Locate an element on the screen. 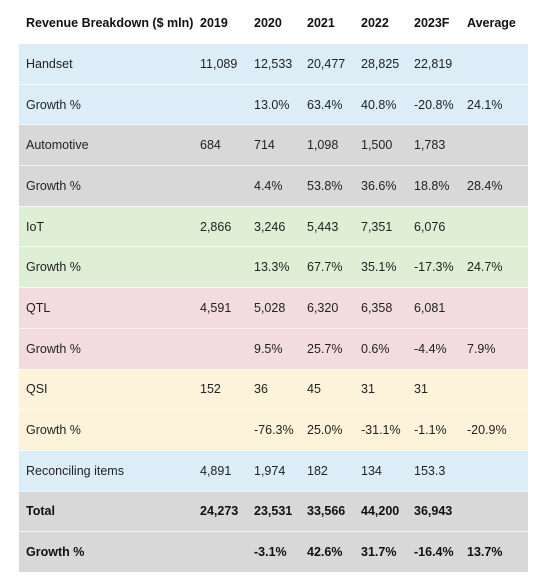  row-label: Handset is located at coordinates (106, 64).